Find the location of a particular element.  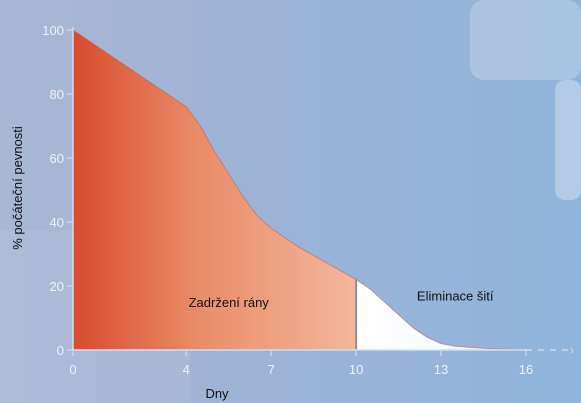

annotation-label: Eliminace šití is located at coordinates (455, 296).